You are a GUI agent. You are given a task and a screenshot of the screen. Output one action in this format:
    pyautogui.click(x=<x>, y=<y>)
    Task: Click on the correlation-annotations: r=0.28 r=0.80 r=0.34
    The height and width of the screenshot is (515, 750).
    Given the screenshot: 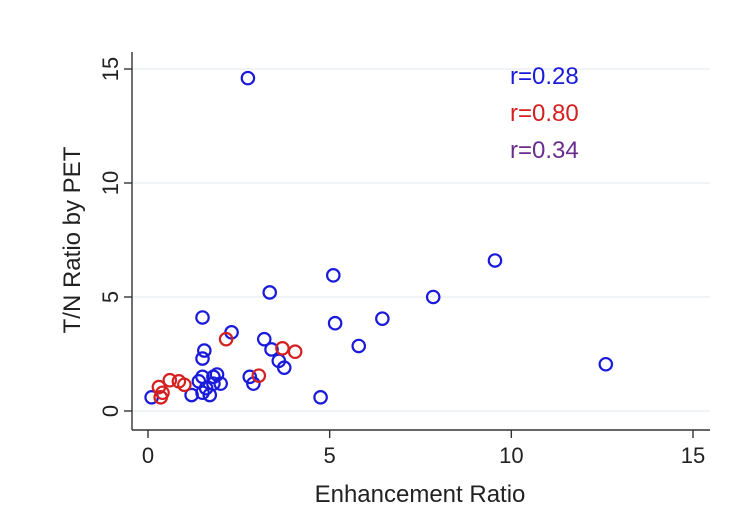 What is the action you would take?
    pyautogui.click(x=544, y=113)
    